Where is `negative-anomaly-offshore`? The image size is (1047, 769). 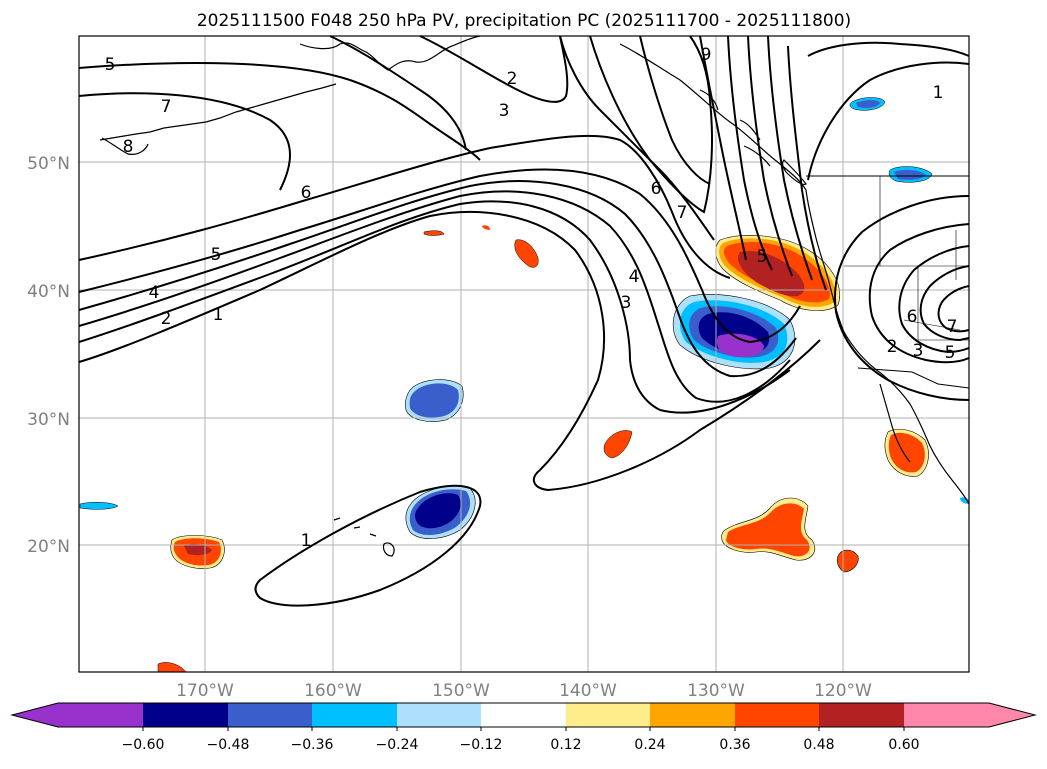
negative-anomaly-offshore is located at coordinates (734, 331).